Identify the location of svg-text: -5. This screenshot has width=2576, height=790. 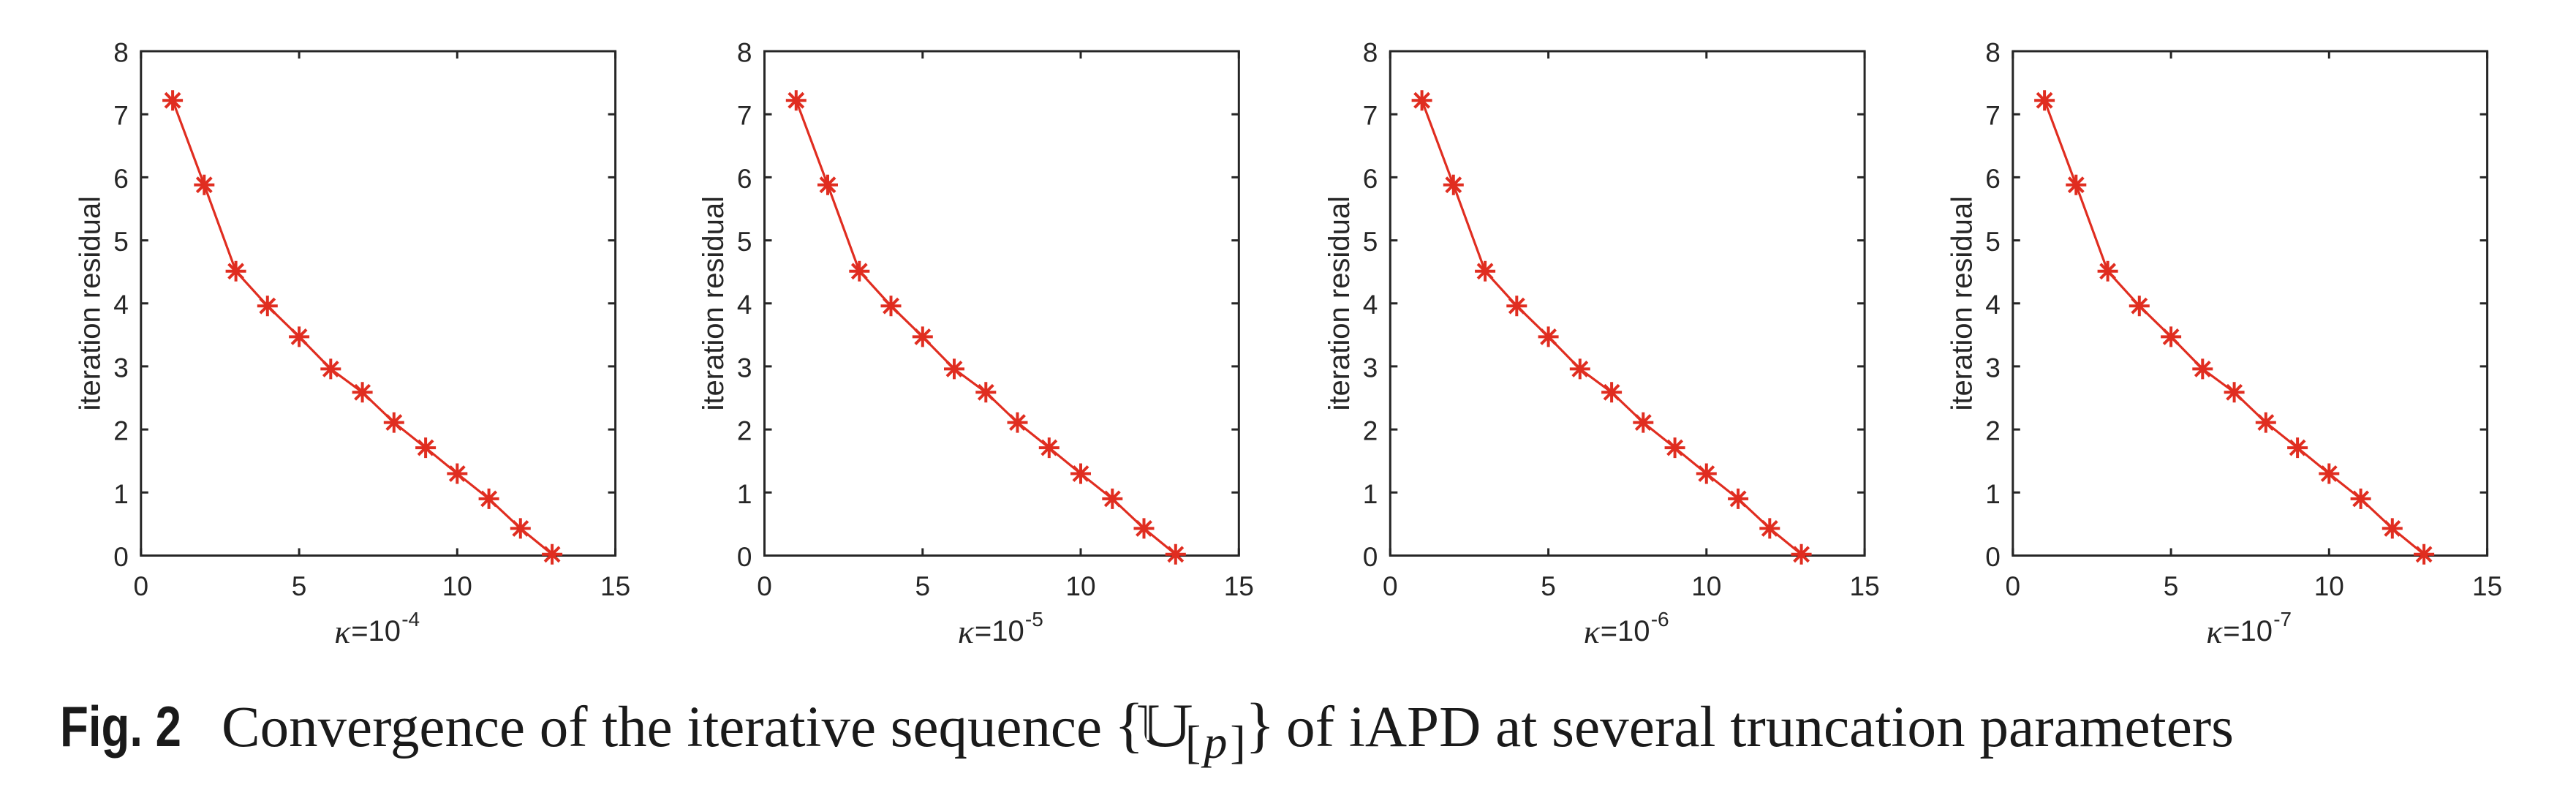
(1034, 619).